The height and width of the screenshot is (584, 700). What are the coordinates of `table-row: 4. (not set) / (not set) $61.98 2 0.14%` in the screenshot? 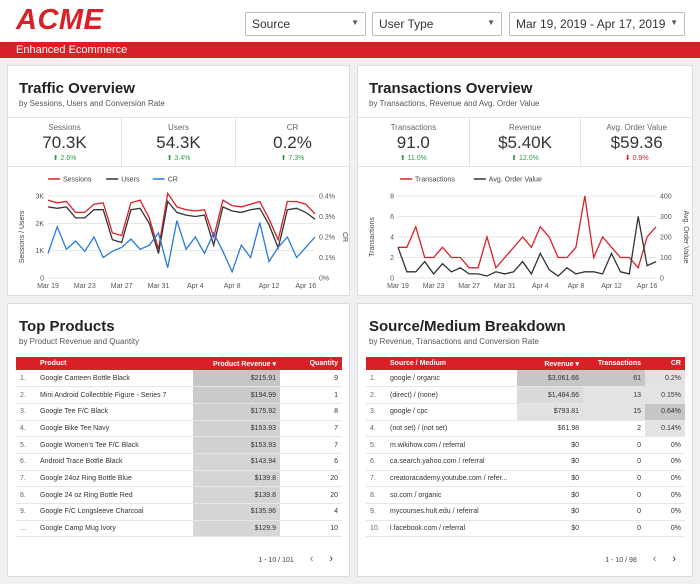 It's located at (525, 429).